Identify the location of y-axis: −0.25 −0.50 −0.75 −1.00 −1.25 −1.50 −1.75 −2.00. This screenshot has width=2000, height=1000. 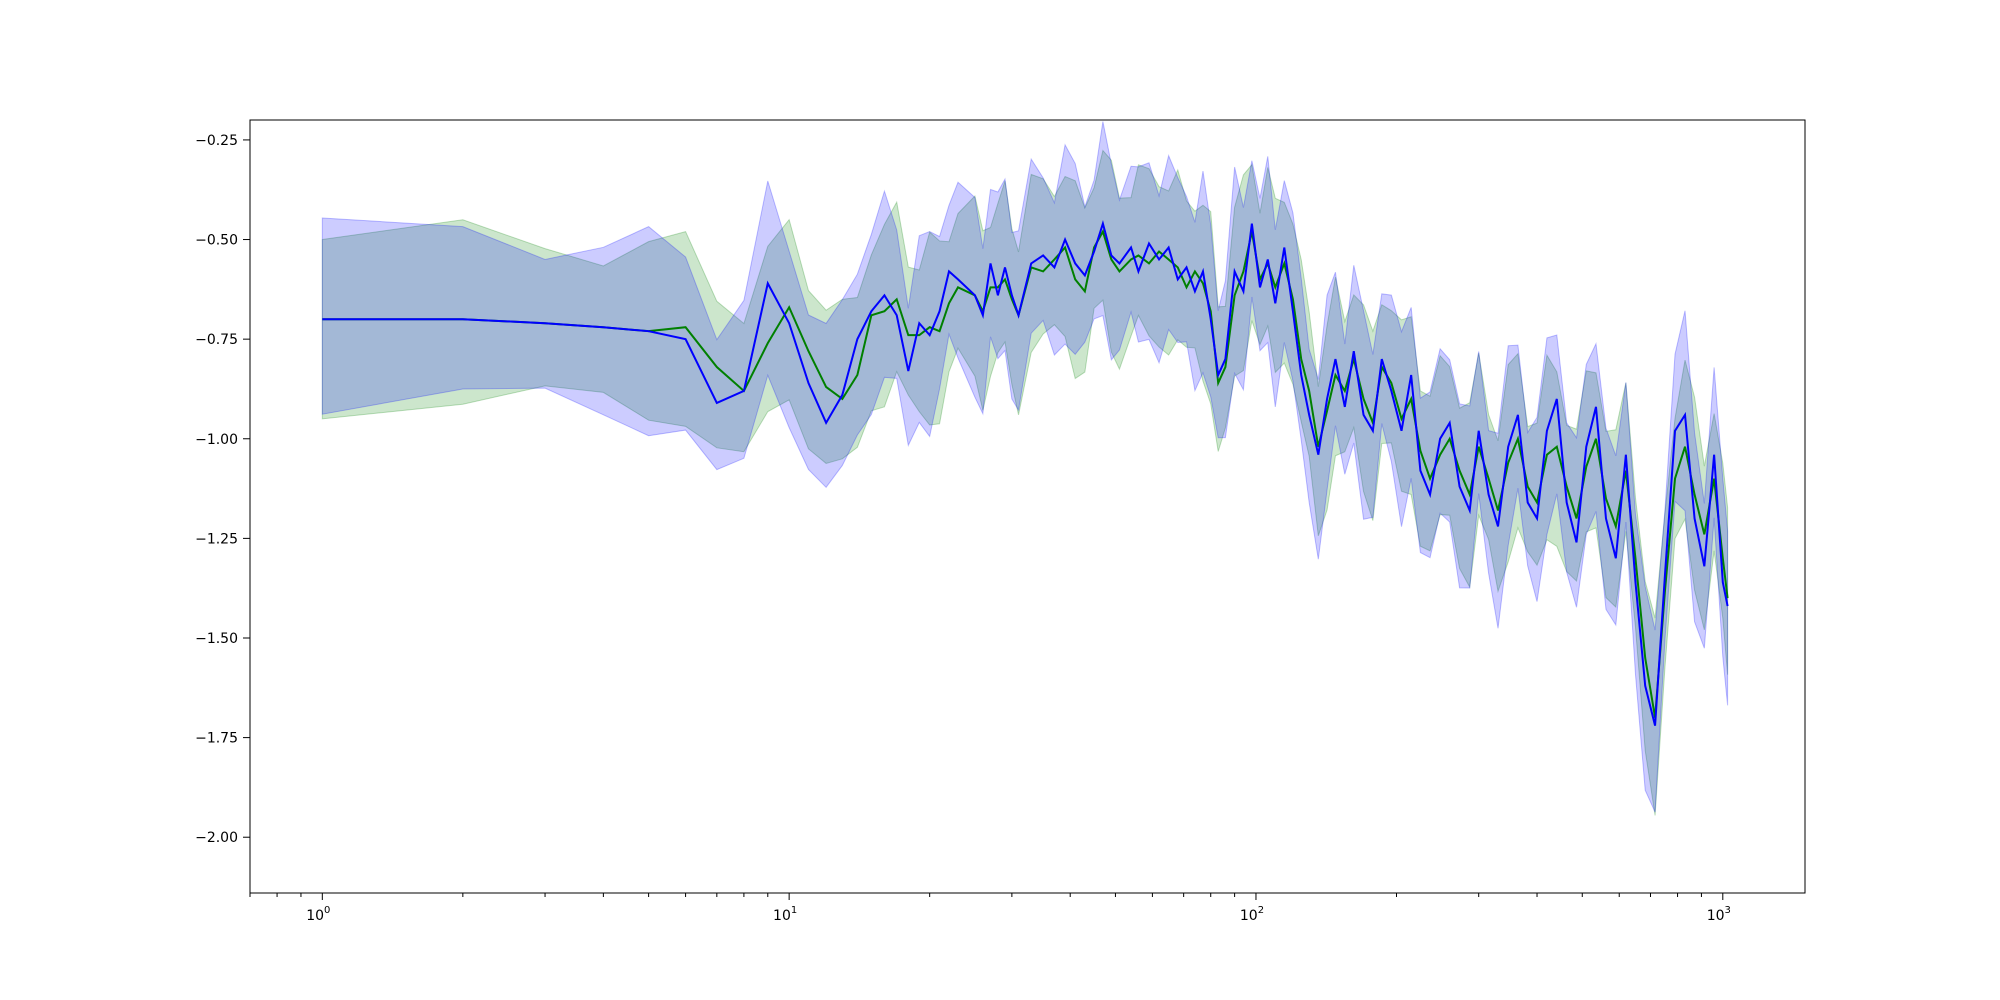
(222, 489).